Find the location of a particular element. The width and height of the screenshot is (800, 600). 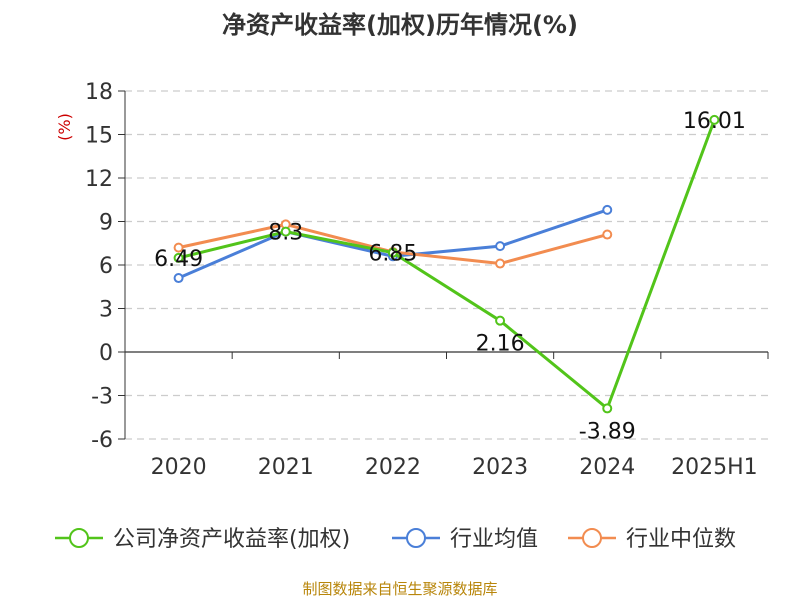

data-label: 6.85 is located at coordinates (392, 254).